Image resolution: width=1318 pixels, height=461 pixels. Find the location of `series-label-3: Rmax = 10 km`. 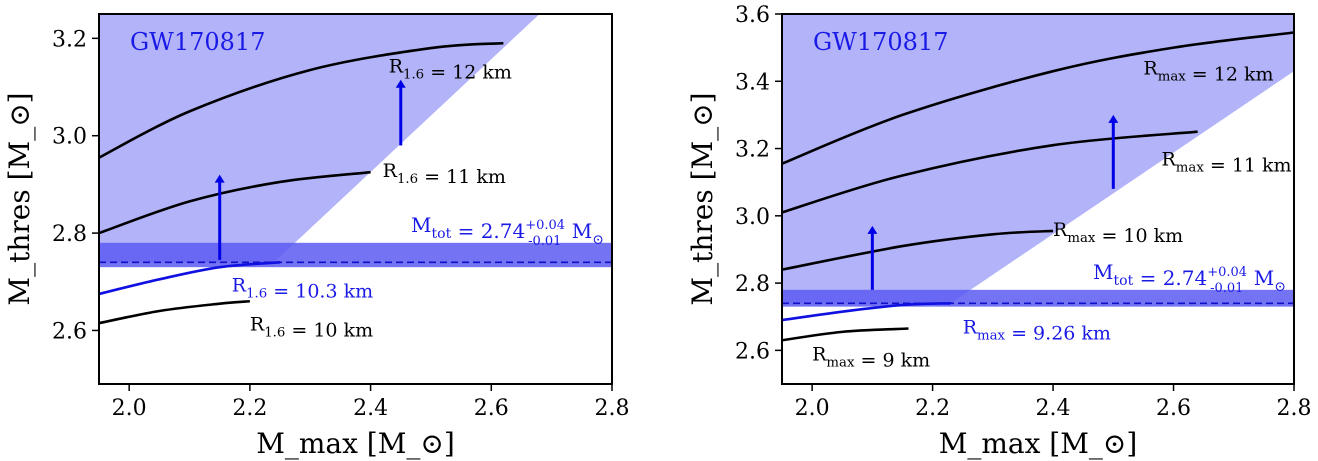

series-label-3: Rmax = 10 km is located at coordinates (1118, 233).